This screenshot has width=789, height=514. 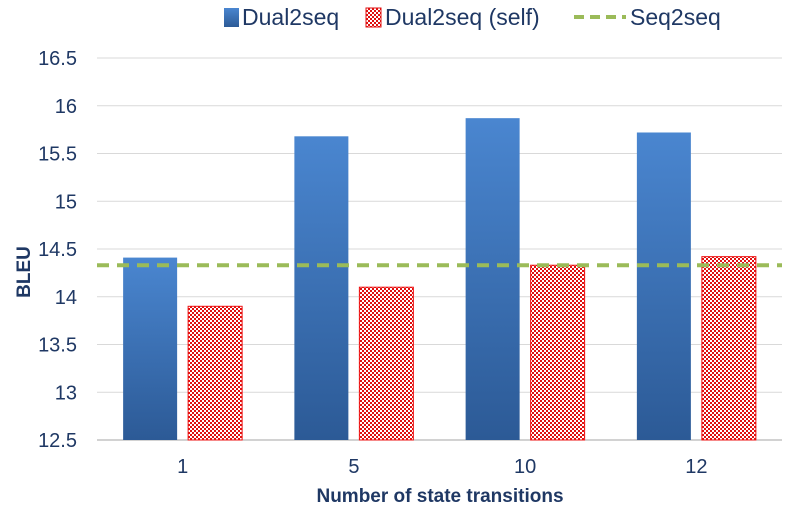 What do you see at coordinates (525, 467) in the screenshot?
I see `x-tick-label: 10` at bounding box center [525, 467].